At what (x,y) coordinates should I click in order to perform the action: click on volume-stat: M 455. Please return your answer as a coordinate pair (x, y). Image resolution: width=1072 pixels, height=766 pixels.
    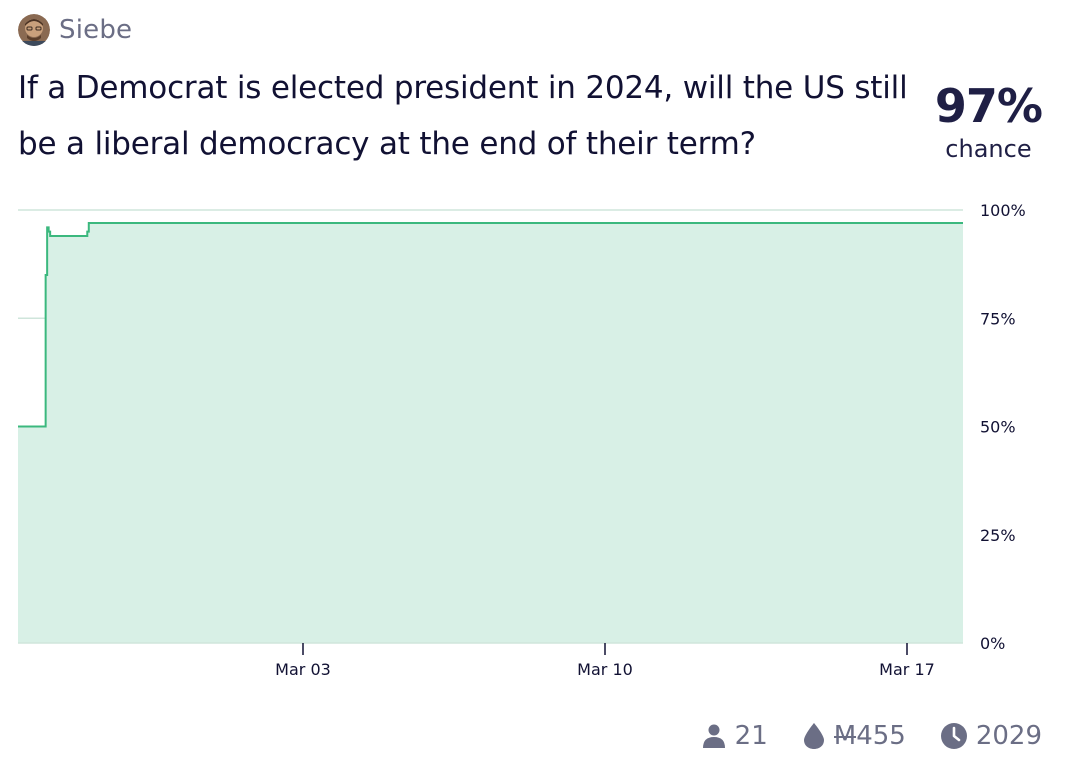
    Looking at the image, I should click on (854, 736).